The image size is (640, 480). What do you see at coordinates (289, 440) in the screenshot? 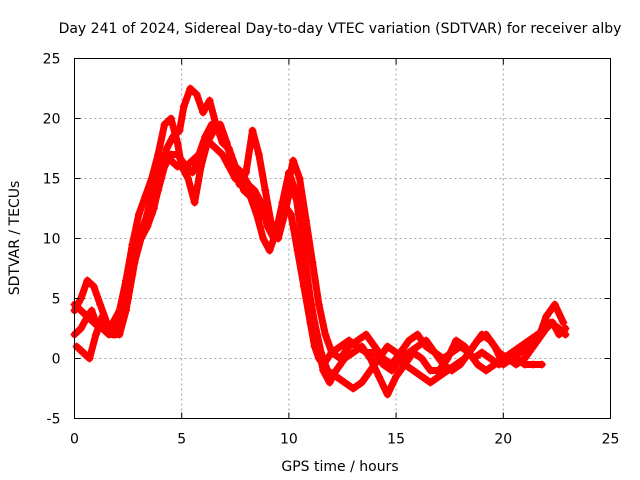
I see `x-tick-label: 10` at bounding box center [289, 440].